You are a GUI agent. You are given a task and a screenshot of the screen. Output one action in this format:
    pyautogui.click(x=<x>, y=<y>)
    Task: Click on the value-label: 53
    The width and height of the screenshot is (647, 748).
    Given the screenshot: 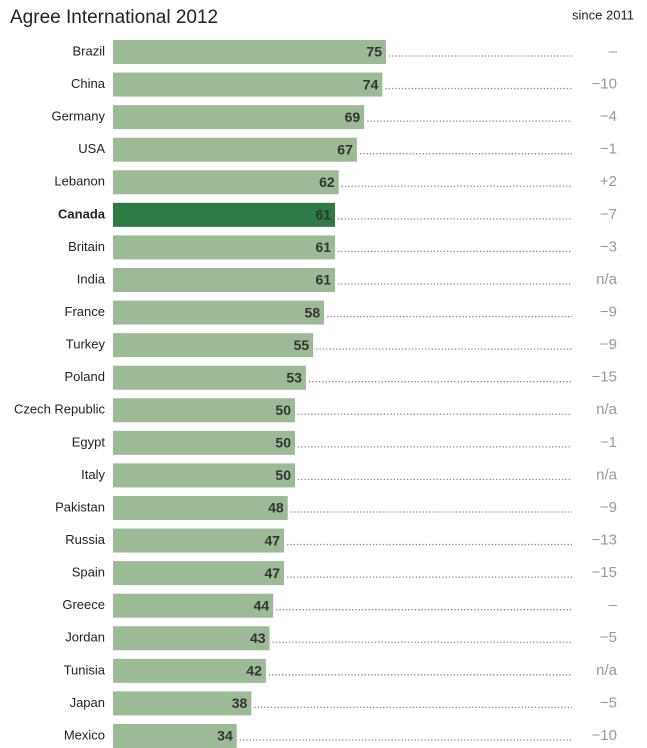 What is the action you would take?
    pyautogui.click(x=294, y=377)
    